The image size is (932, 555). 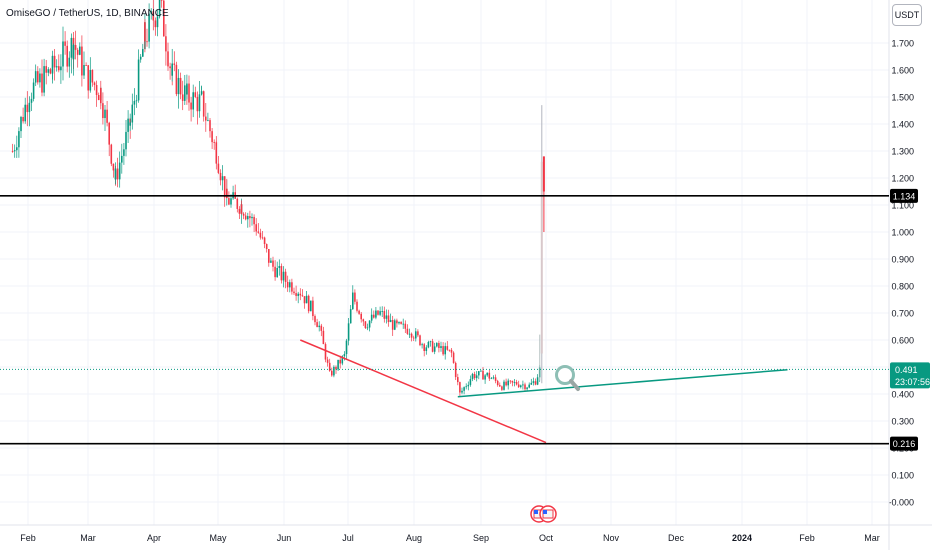 I want to click on y-tick-label: 0.600, so click(x=902, y=341).